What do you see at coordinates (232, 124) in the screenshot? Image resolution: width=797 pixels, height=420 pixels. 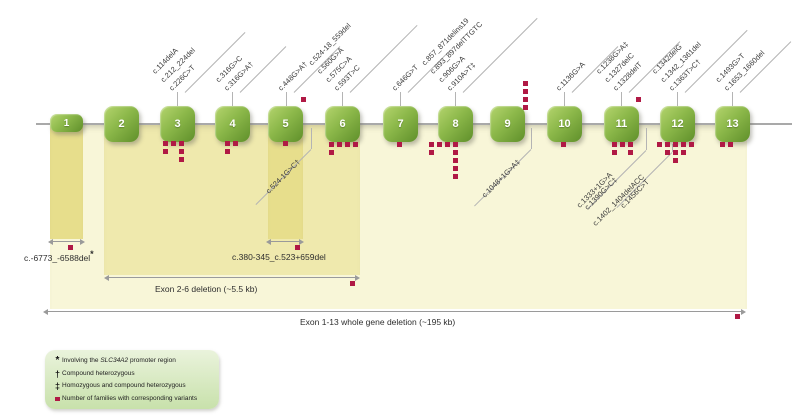 I see `exon-4: 4` at bounding box center [232, 124].